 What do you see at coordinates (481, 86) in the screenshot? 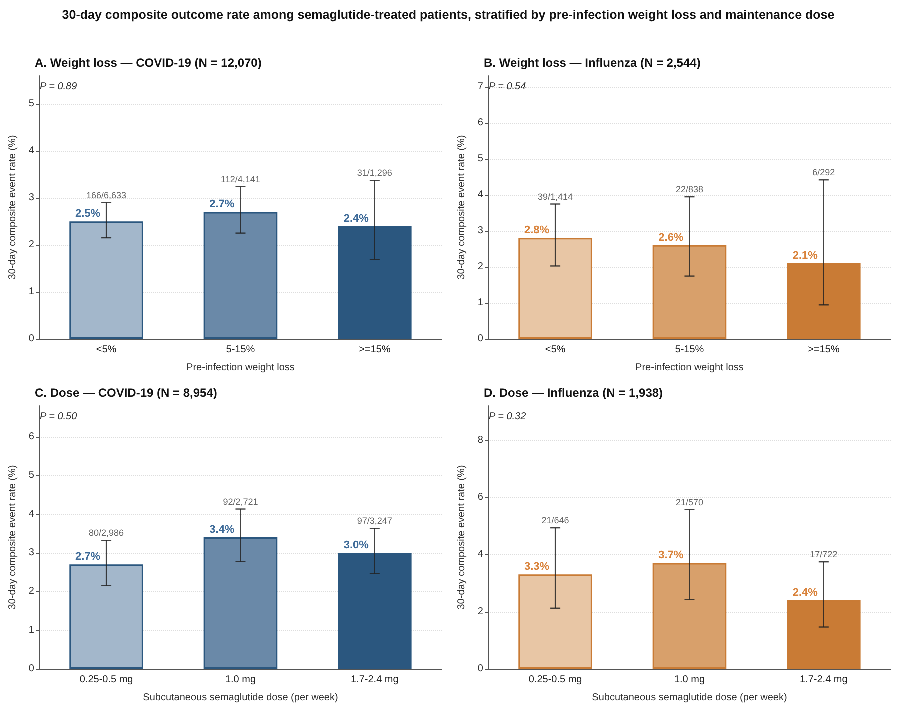
I see `y-tick-label: 7` at bounding box center [481, 86].